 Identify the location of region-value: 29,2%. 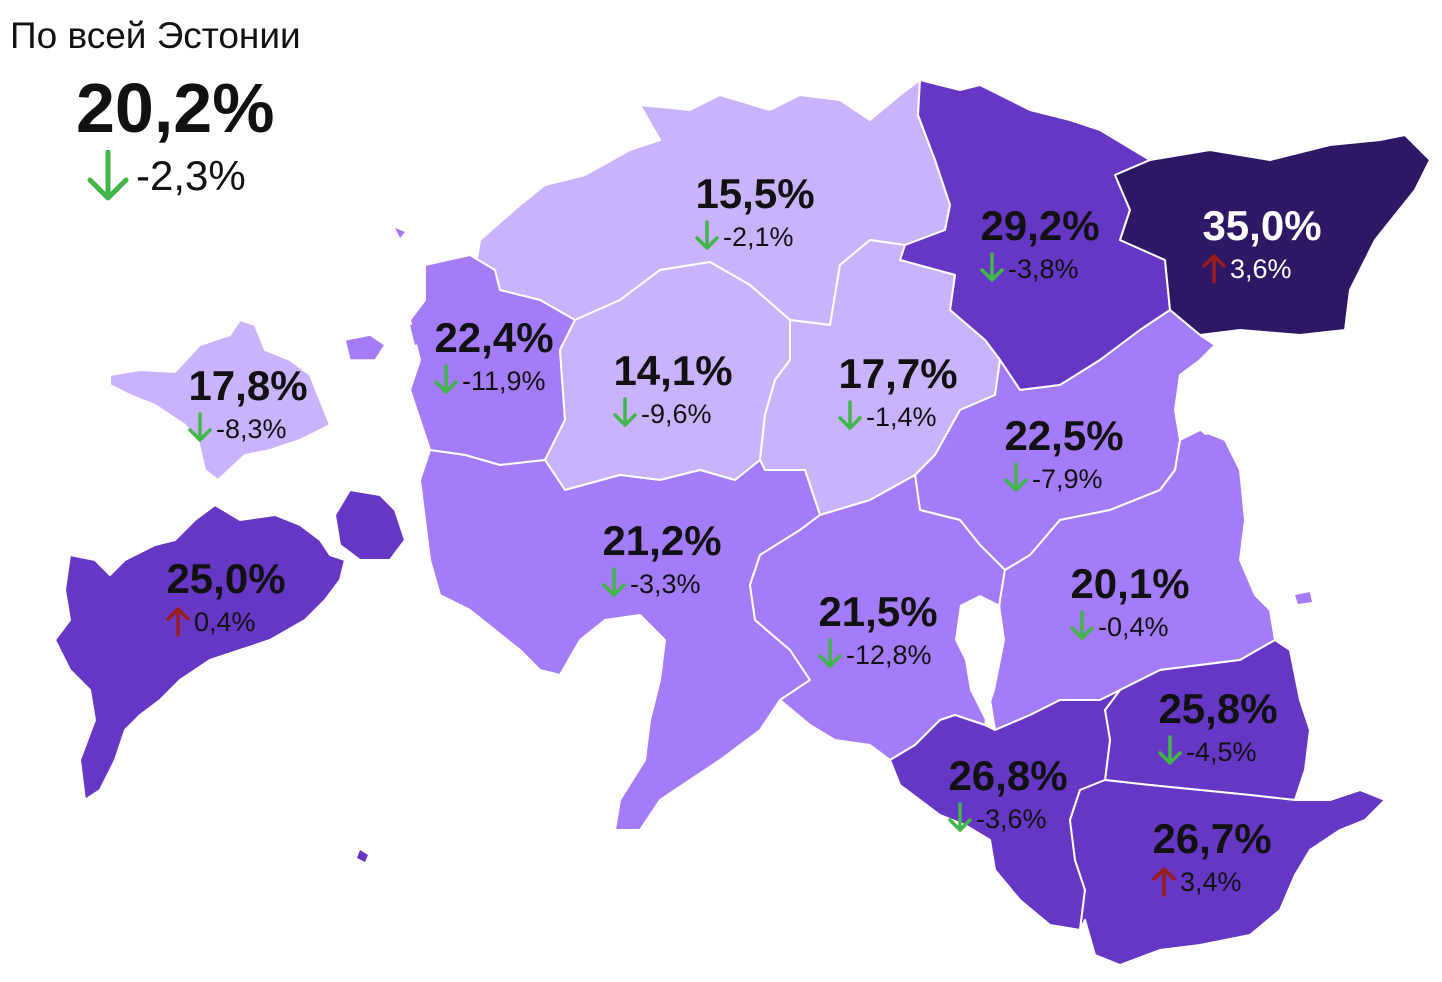
(1039, 225).